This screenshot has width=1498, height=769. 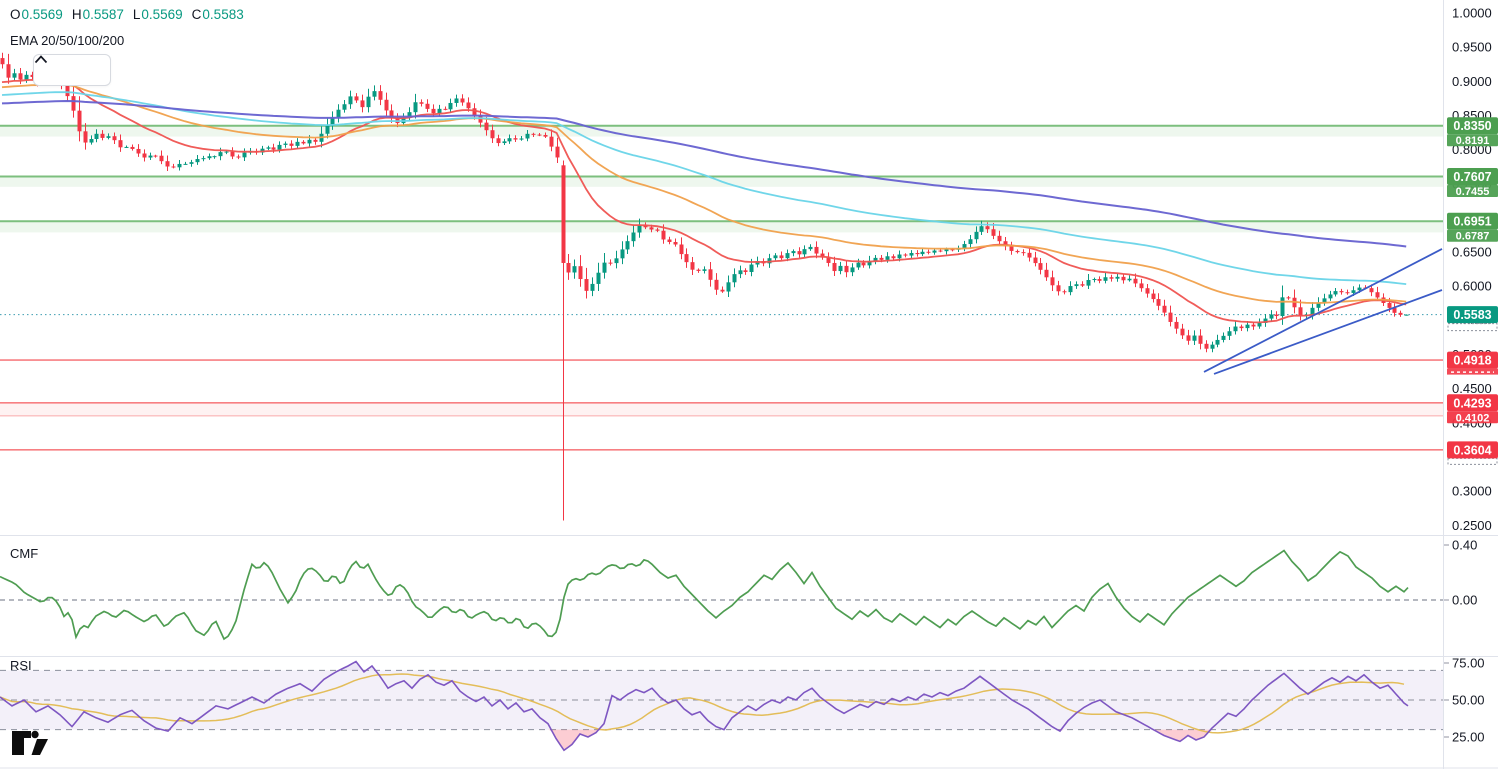 I want to click on ohlc-open: O 0.5569, so click(x=36, y=14).